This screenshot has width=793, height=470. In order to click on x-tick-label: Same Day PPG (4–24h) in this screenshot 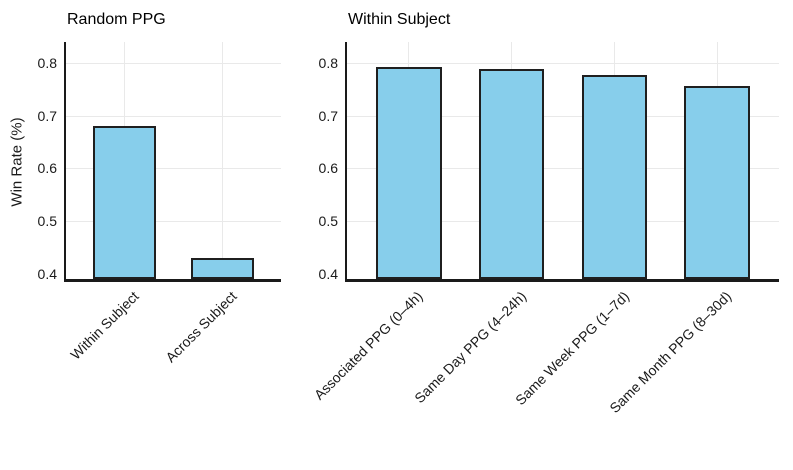, I will do `click(469, 347)`.